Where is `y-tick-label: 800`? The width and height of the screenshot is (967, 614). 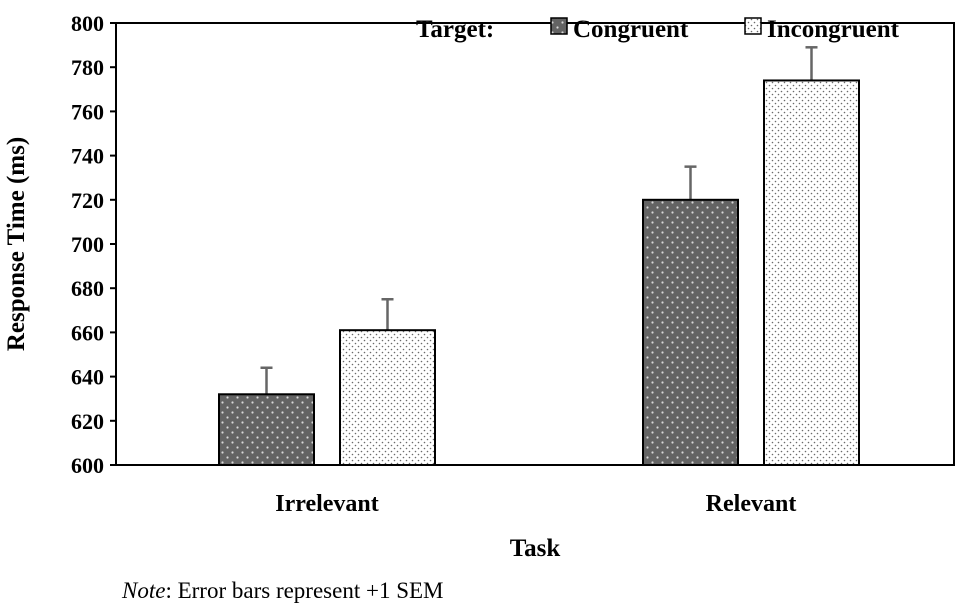
y-tick-label: 800 is located at coordinates (87, 23).